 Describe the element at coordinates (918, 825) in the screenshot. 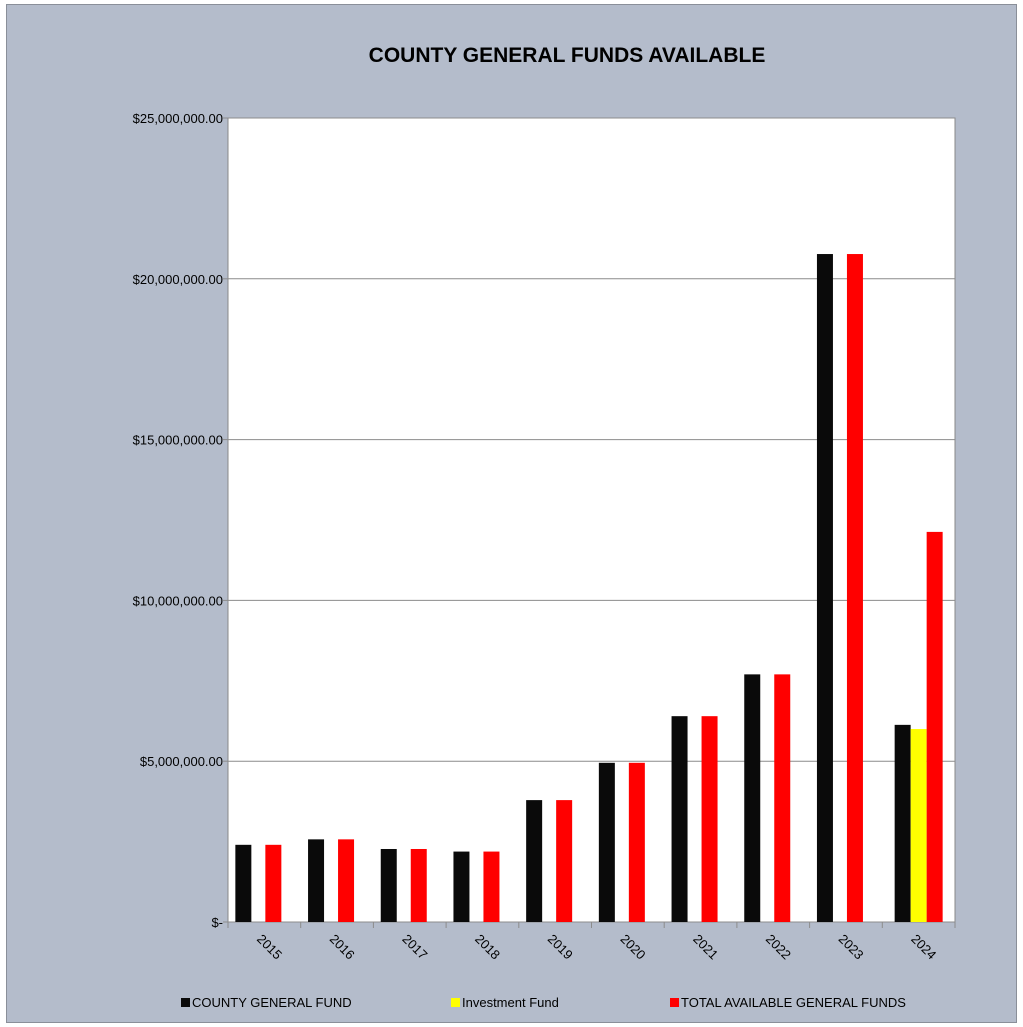

I see `bar-investment-fund` at that location.